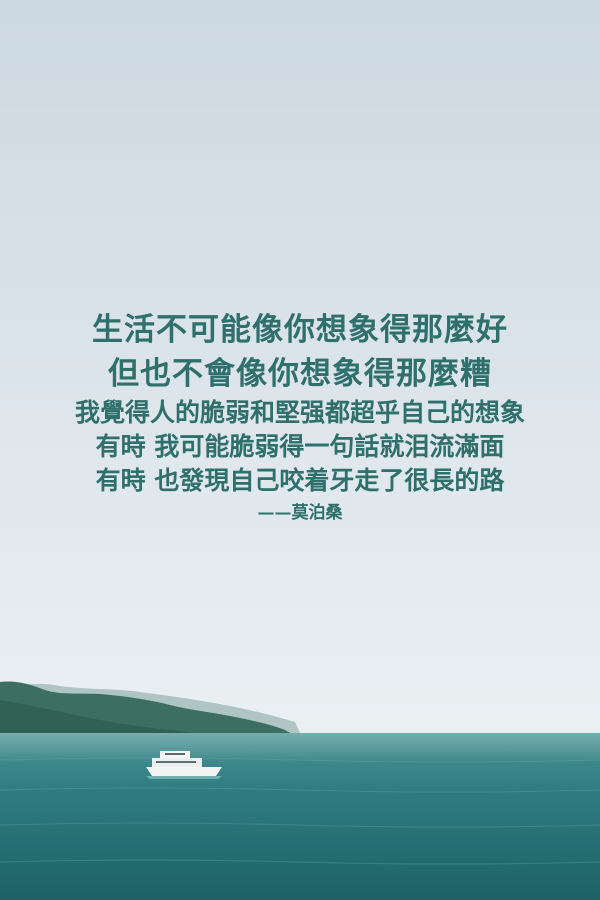  I want to click on quote-line-4: 有時 我可能脆弱得一句話就泪流滿面, so click(300, 446).